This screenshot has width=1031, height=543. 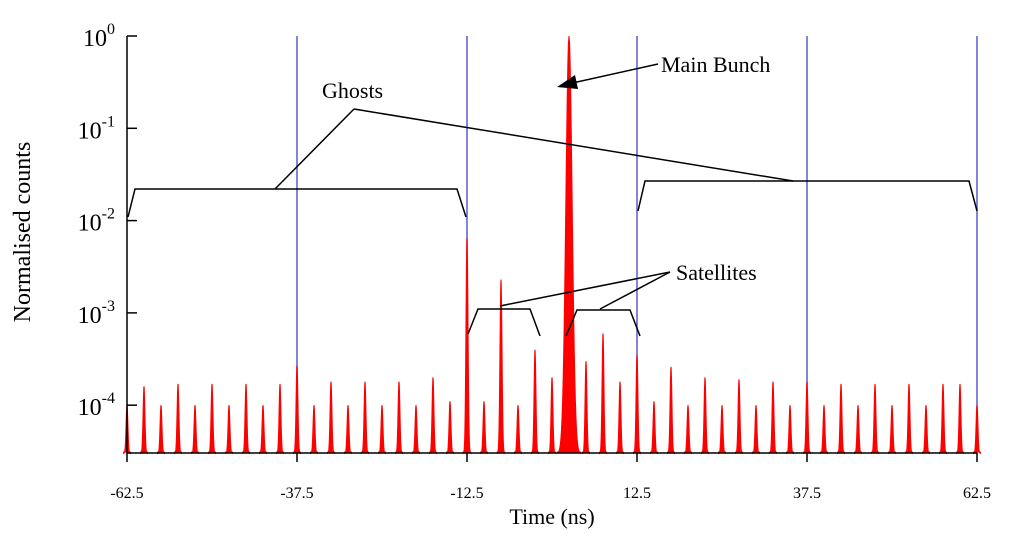 What do you see at coordinates (23, 232) in the screenshot?
I see `y-axis-label: Normalised counts` at bounding box center [23, 232].